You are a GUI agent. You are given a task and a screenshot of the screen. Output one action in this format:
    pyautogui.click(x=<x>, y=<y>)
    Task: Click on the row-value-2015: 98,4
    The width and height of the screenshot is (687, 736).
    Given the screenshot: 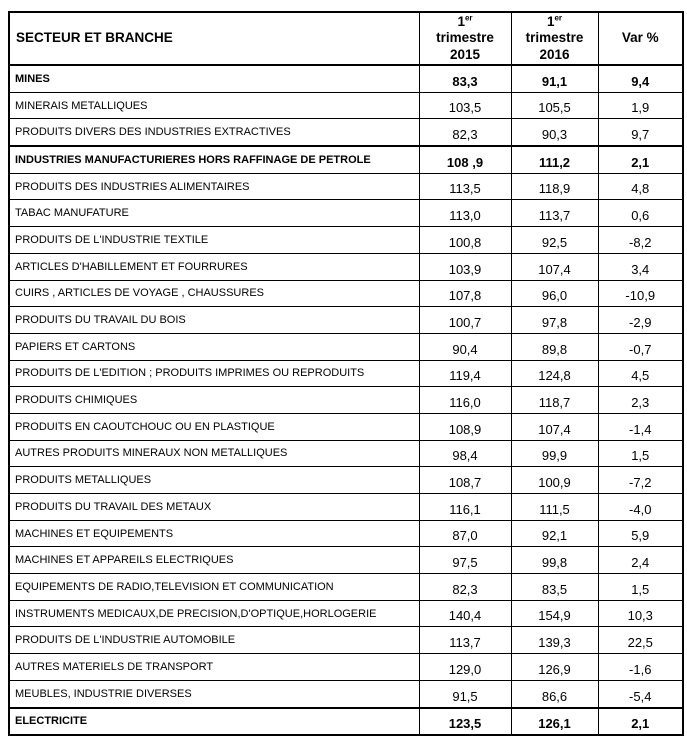 What is the action you would take?
    pyautogui.click(x=465, y=453)
    